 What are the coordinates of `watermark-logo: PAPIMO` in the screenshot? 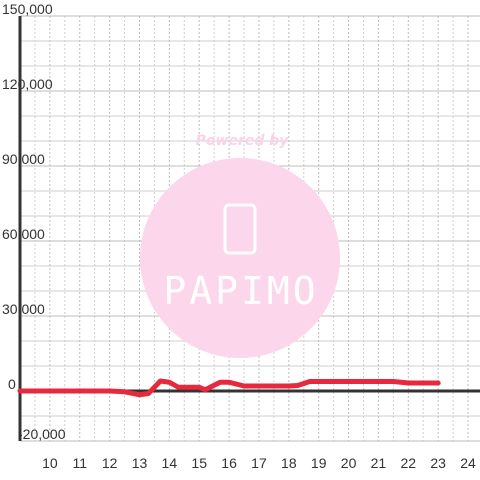 It's located at (240, 291).